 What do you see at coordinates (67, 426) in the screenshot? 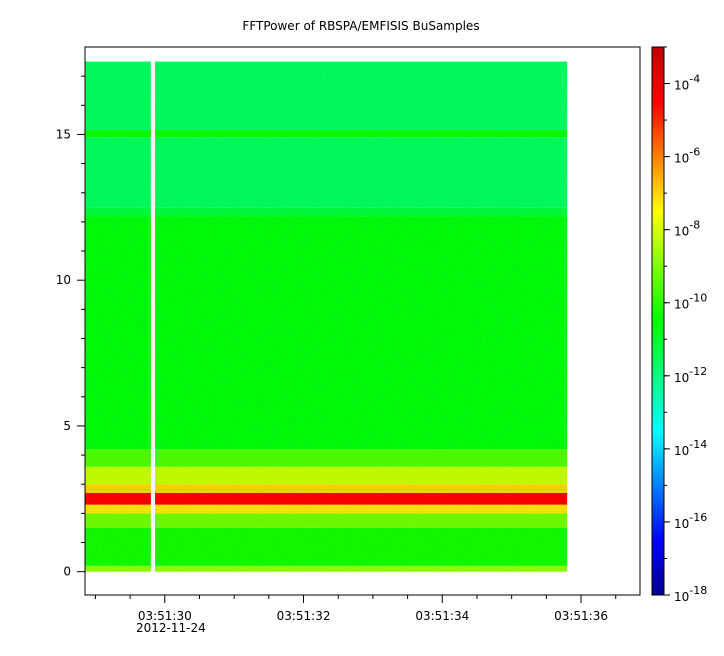
I see `y-tick-label: 5` at bounding box center [67, 426].